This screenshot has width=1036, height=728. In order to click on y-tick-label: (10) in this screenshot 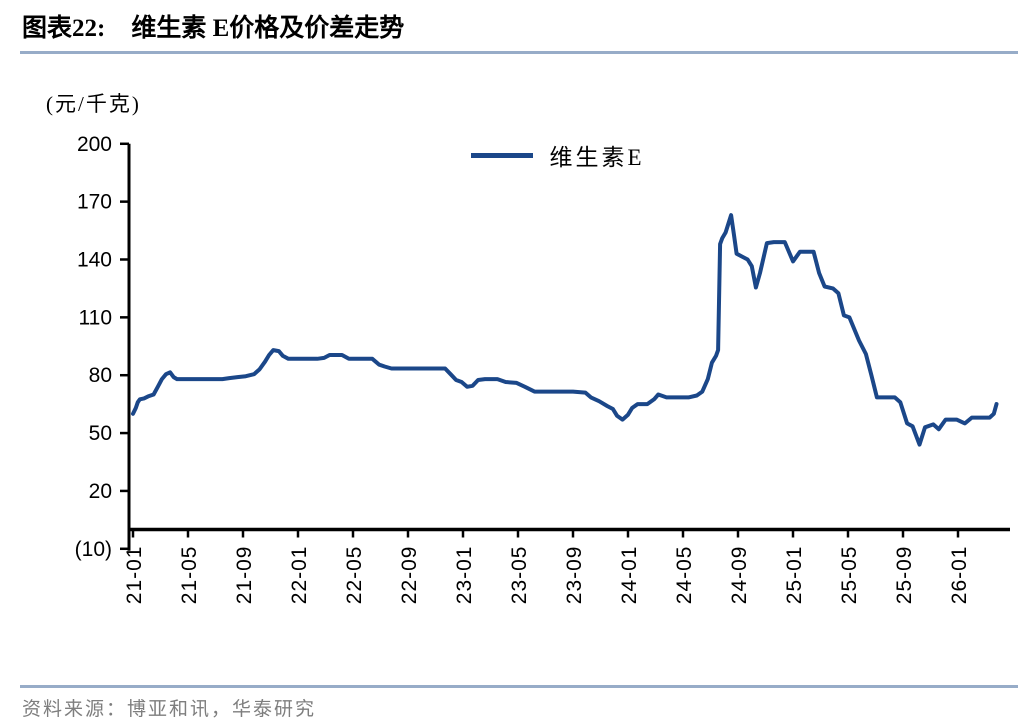, I will do `click(93, 549)`.